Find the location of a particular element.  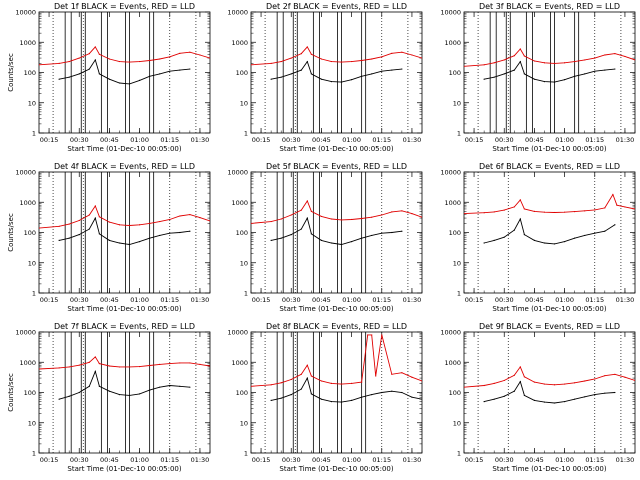

y-tick-label: 1 is located at coordinates (34, 454).